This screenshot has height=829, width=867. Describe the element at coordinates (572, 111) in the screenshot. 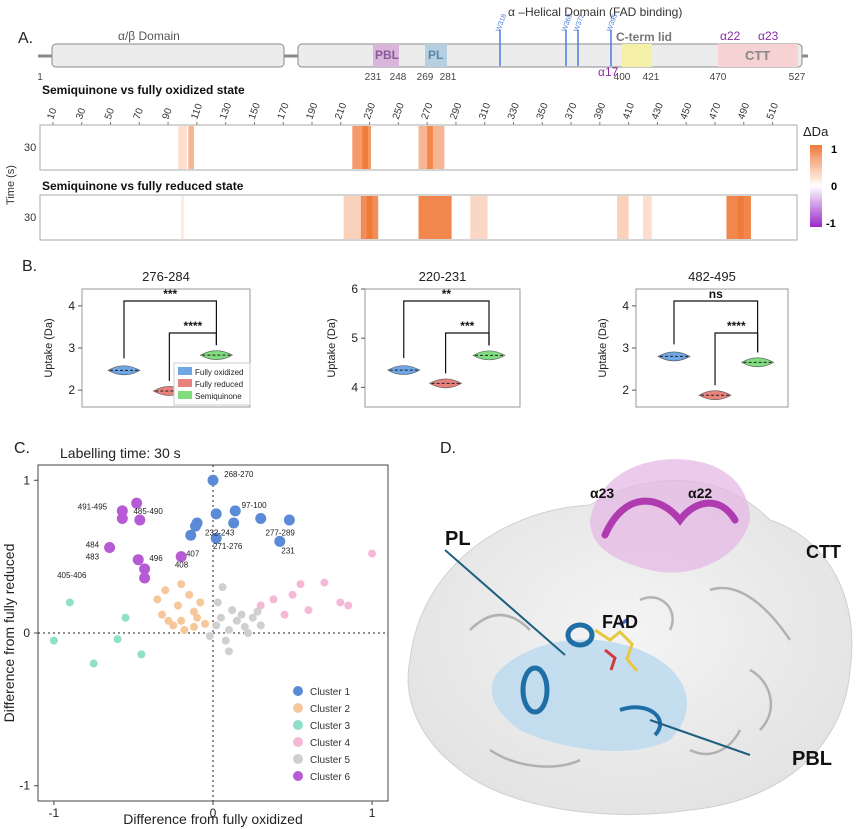

I see `residue-tick-label: 370` at that location.